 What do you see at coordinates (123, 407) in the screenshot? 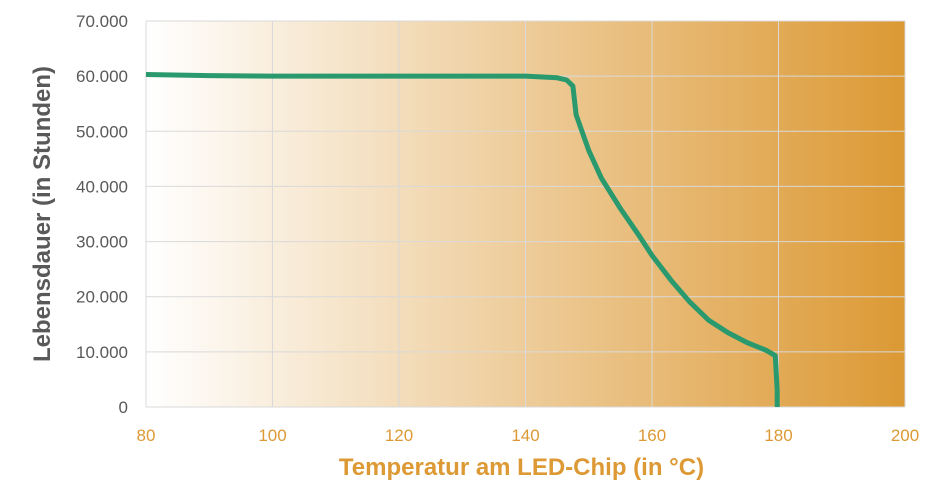
I see `y-tick-label: 0` at bounding box center [123, 407].